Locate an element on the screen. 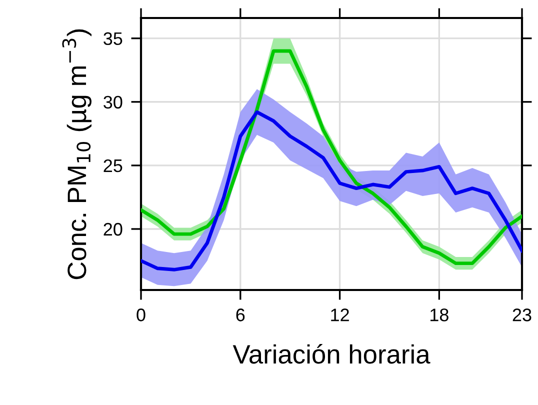 The image size is (538, 405). y-tick-label: 20 is located at coordinates (113, 229).